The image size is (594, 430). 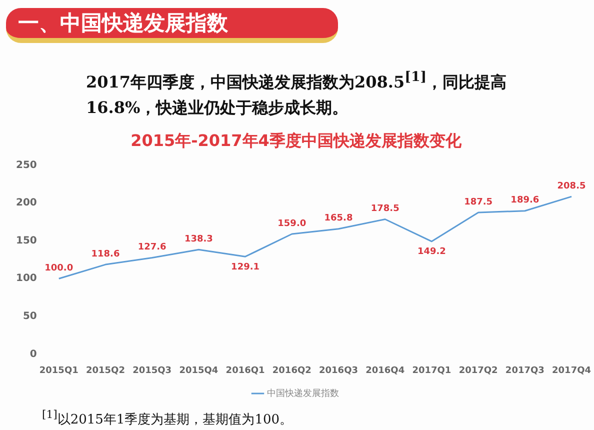 What do you see at coordinates (478, 202) in the screenshot?
I see `data-label: 187.5` at bounding box center [478, 202].